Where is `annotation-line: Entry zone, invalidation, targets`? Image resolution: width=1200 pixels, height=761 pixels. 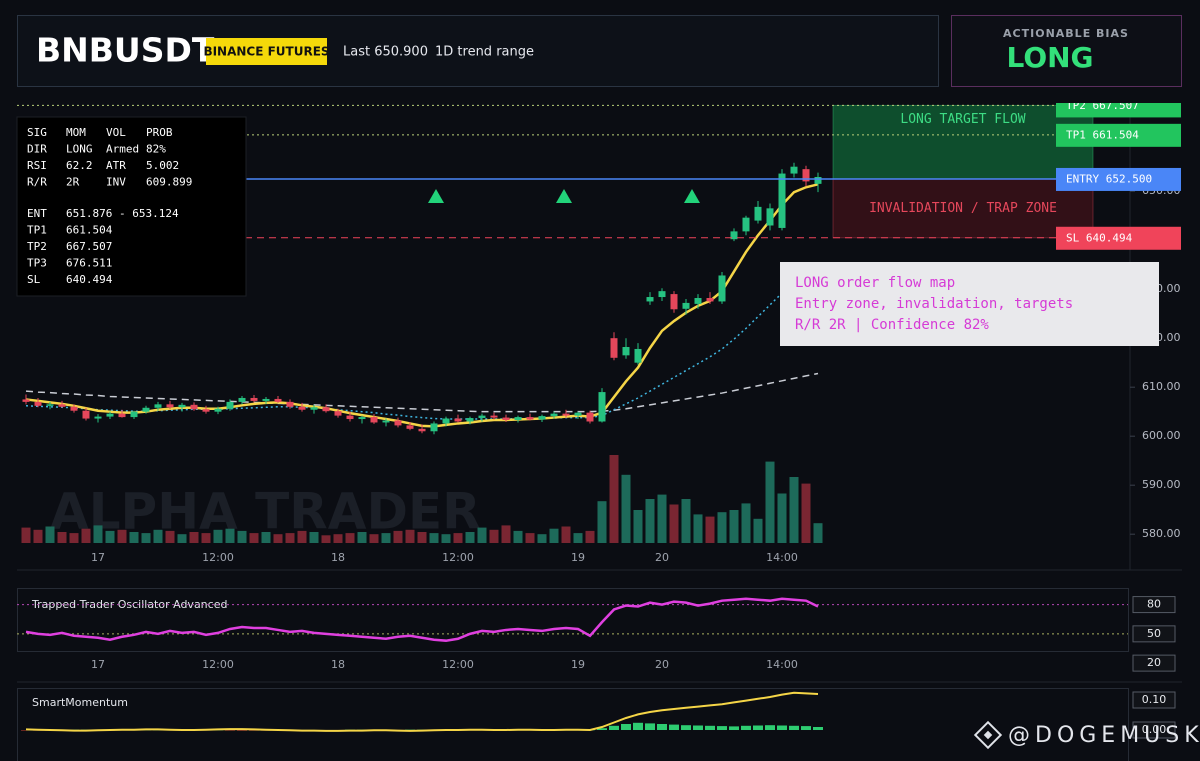 annotation-line: Entry zone, invalidation, targets is located at coordinates (934, 304).